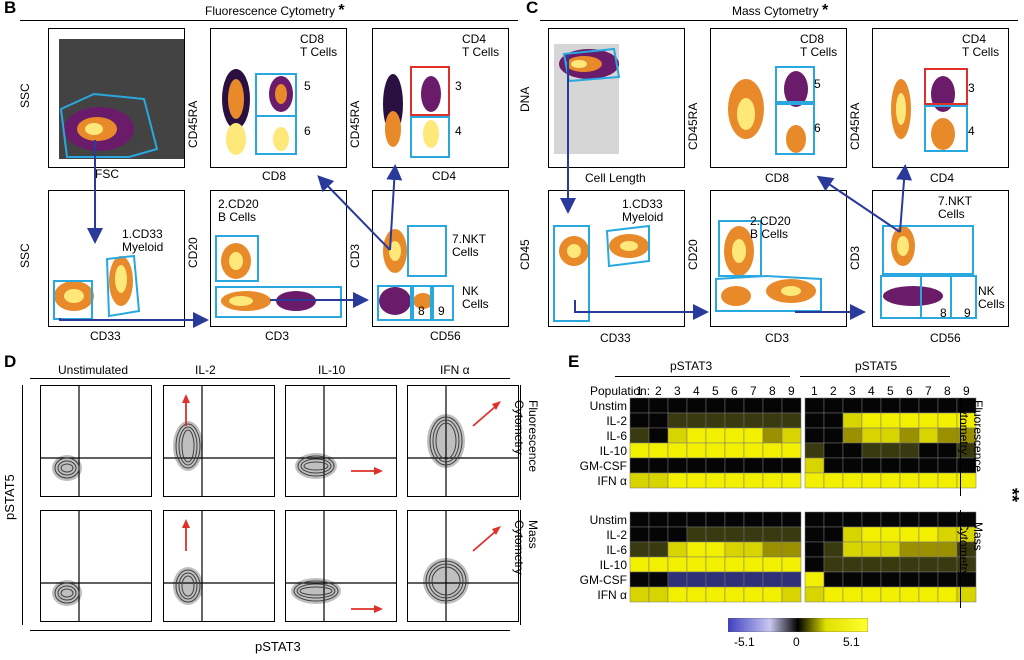 This screenshot has width=1024, height=660. What do you see at coordinates (947, 391) in the screenshot?
I see `population-8: 8` at bounding box center [947, 391].